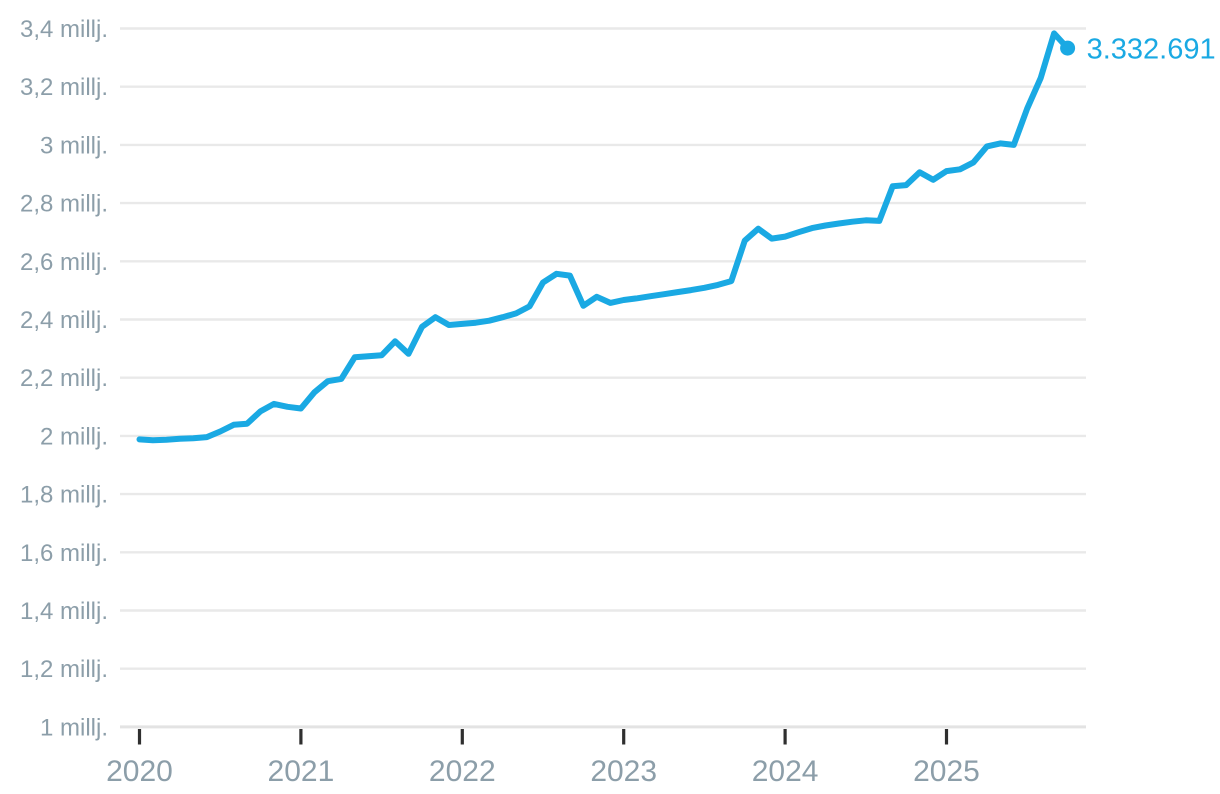 The image size is (1220, 794). Describe the element at coordinates (64, 553) in the screenshot. I see `y-axis-tick-label: 1,6 millj.` at that location.